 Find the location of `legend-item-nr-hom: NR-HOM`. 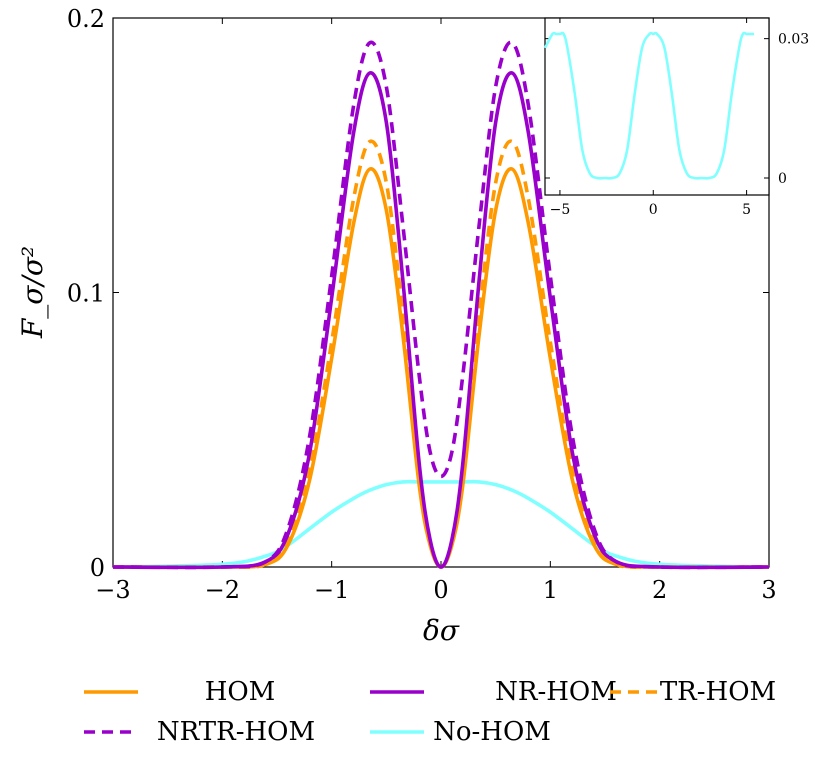

legend-item-nr-hom: NR-HOM is located at coordinates (493, 692).